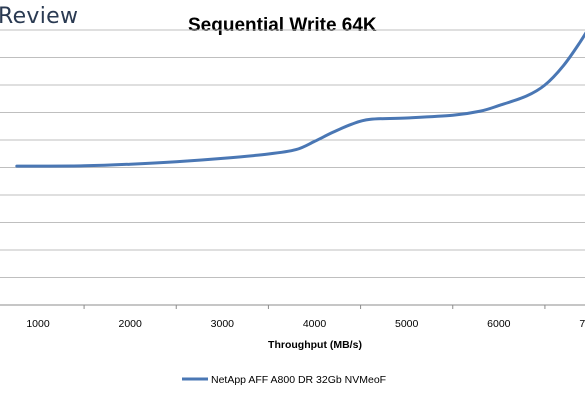 Image resolution: width=585 pixels, height=401 pixels. What do you see at coordinates (298, 380) in the screenshot?
I see `legend-label: NetApp AFF A800 DR 32Gb NVMeoF` at bounding box center [298, 380].